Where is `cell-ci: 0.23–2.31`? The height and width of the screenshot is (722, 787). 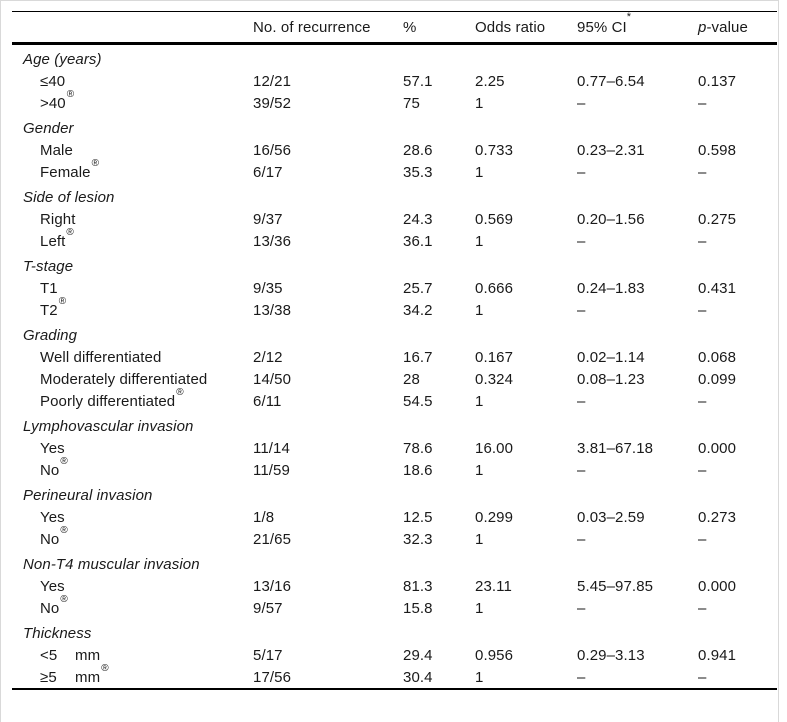
cell-ci: 0.23–2.31 is located at coordinates (611, 150).